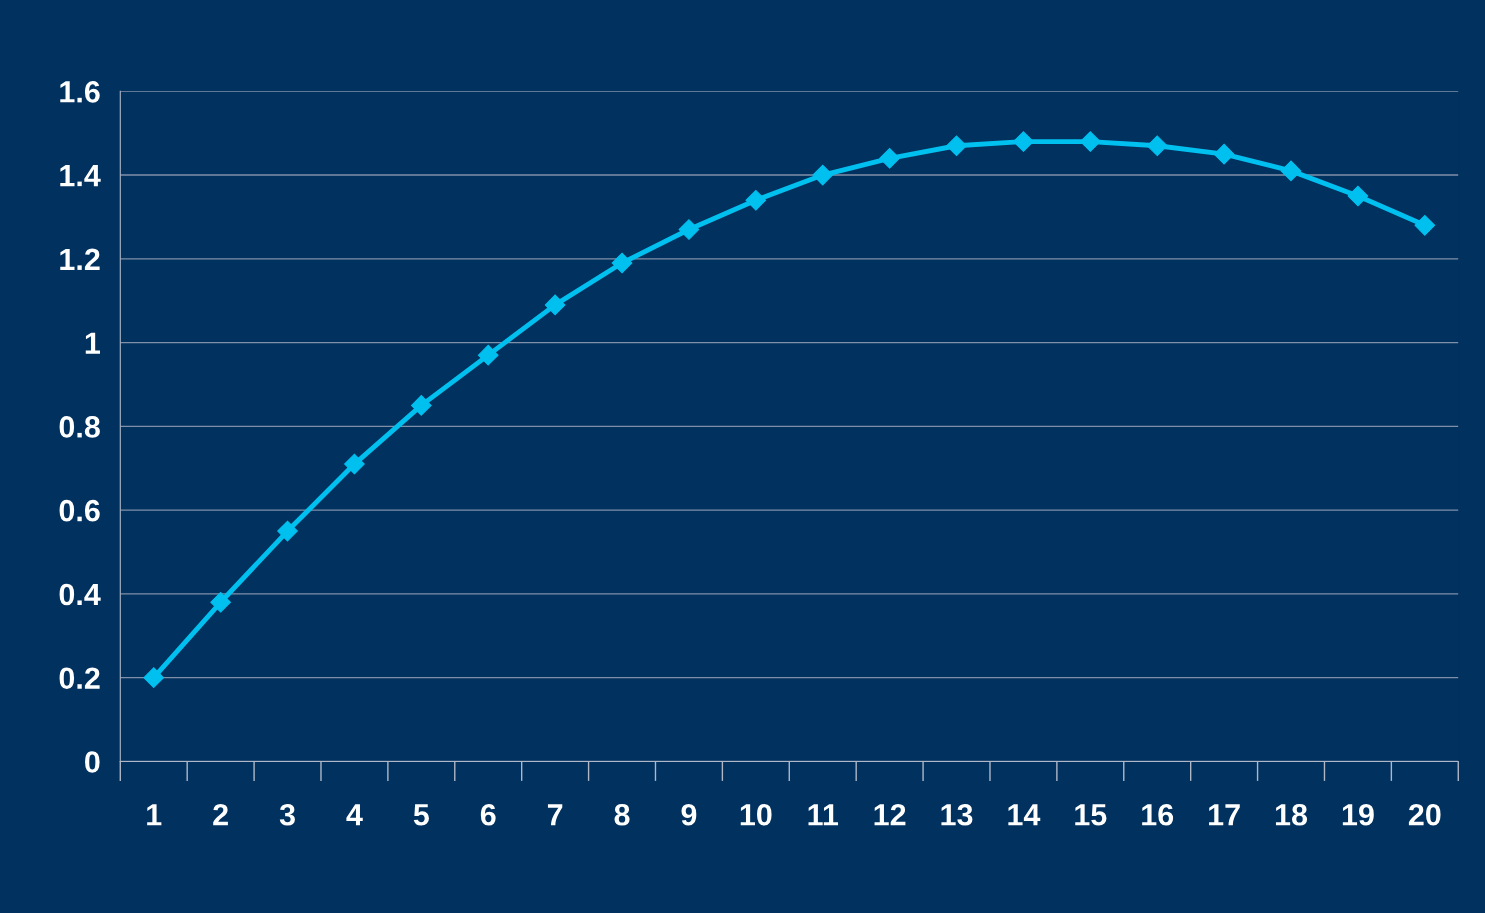 This screenshot has height=913, width=1485. I want to click on x-tick-label: 6, so click(488, 814).